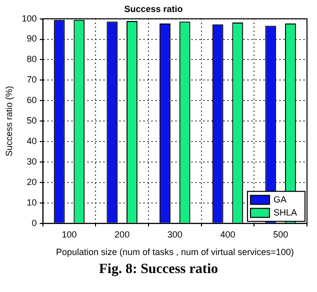 The height and width of the screenshot is (292, 317). Describe the element at coordinates (31, 161) in the screenshot. I see `y-tick-label: 30` at that location.